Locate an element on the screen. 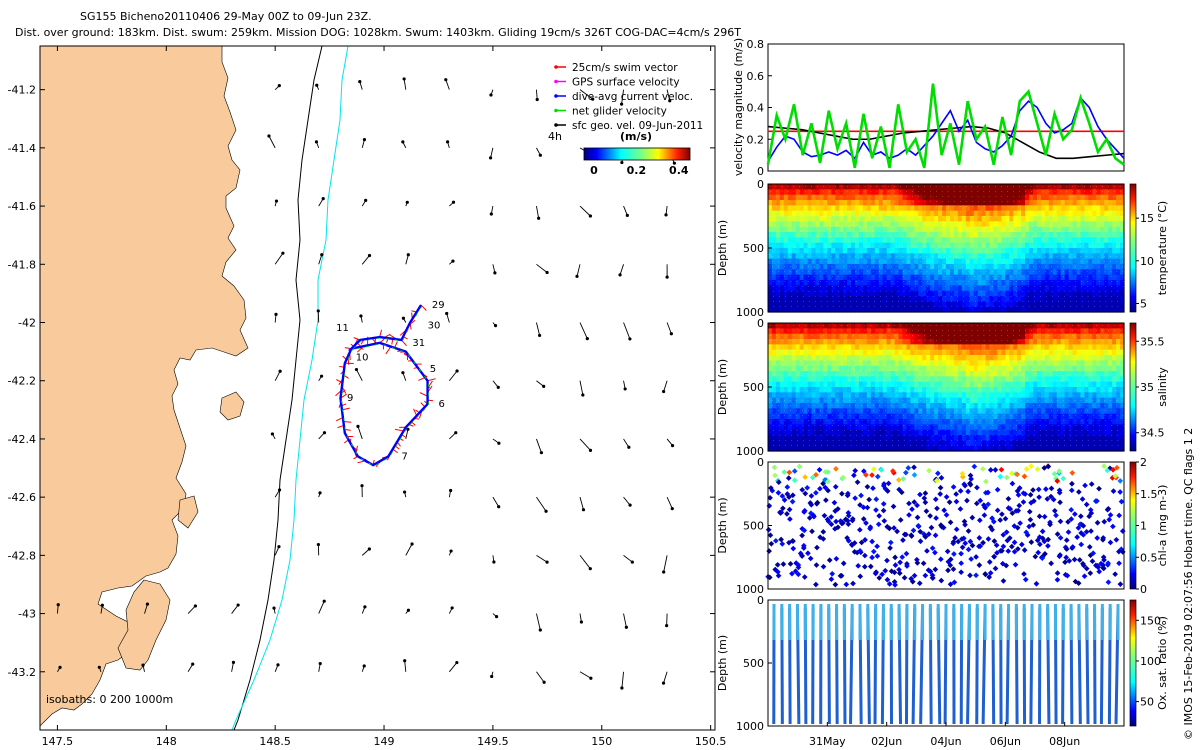  map-x-tick-label: 147.5 is located at coordinates (58, 741).